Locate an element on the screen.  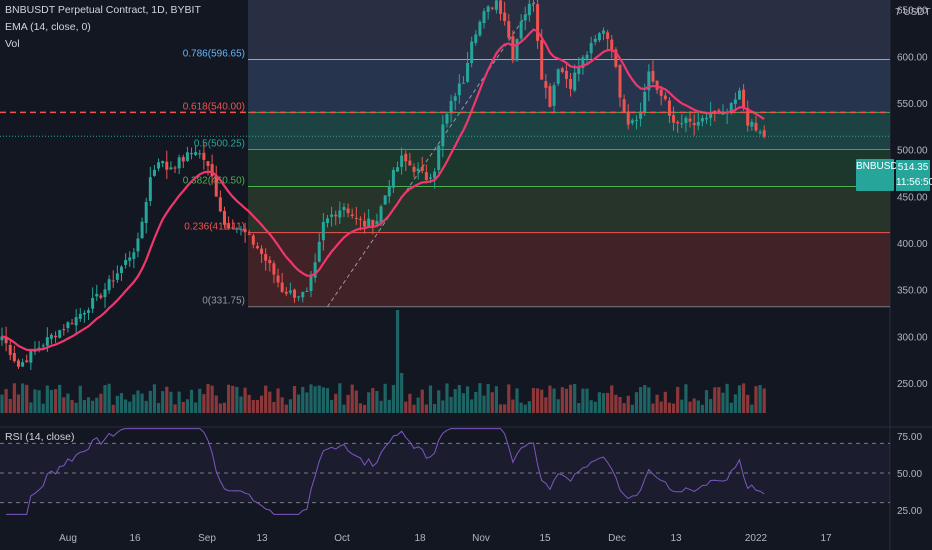
rsi-tick-label: 50.00 is located at coordinates (909, 474).